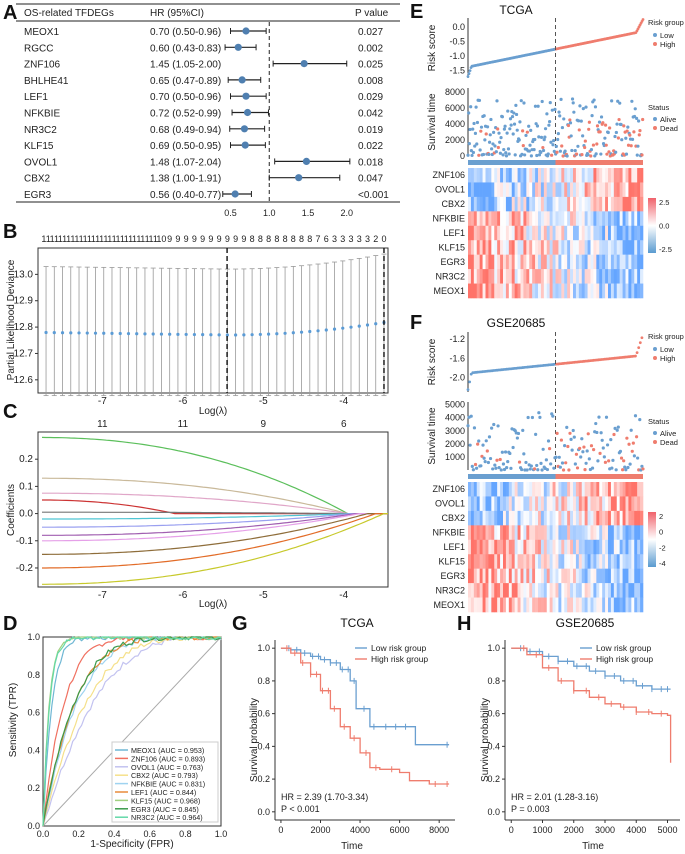 The width and height of the screenshot is (685, 854). What do you see at coordinates (103, 239) in the screenshot?
I see `lasso-cv-top-tick: 11` at bounding box center [103, 239].